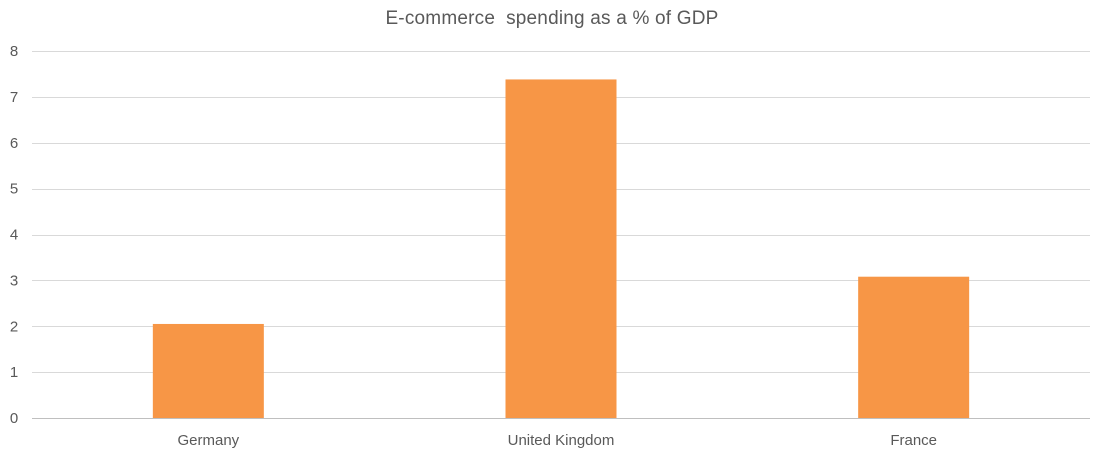  Describe the element at coordinates (552, 18) in the screenshot. I see `chart-title: E-commerce spending as a % of GDP` at that location.